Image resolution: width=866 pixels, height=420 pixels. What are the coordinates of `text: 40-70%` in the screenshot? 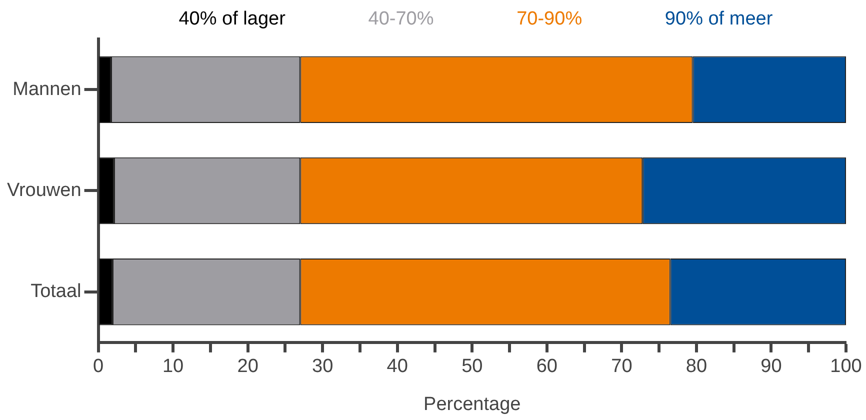 It's located at (433, 19).